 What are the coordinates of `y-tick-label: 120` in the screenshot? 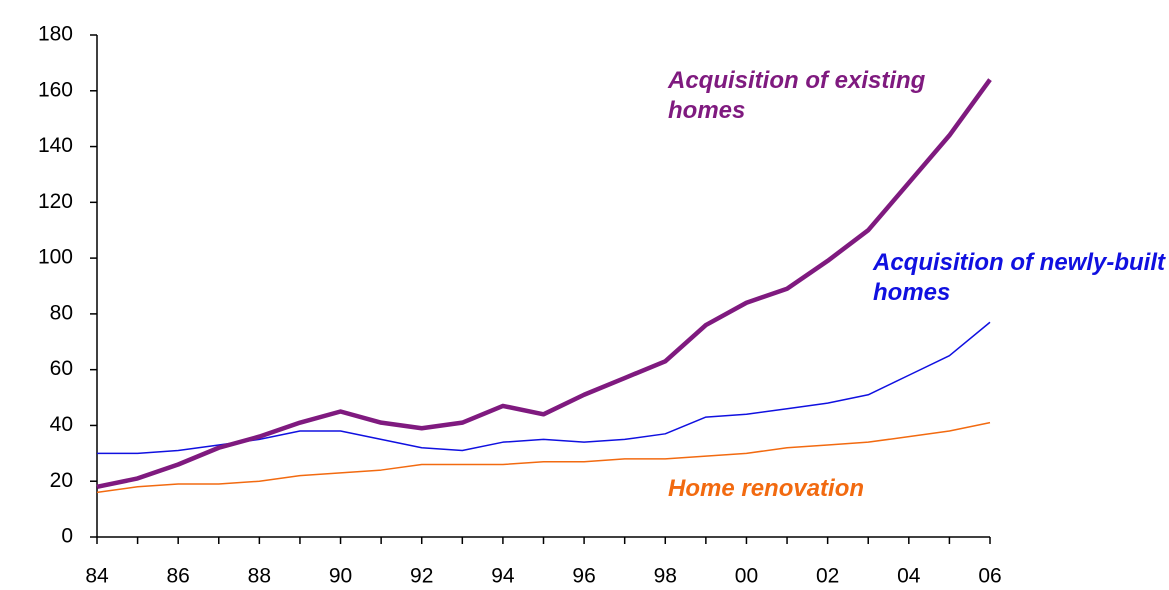 It's located at (55, 201).